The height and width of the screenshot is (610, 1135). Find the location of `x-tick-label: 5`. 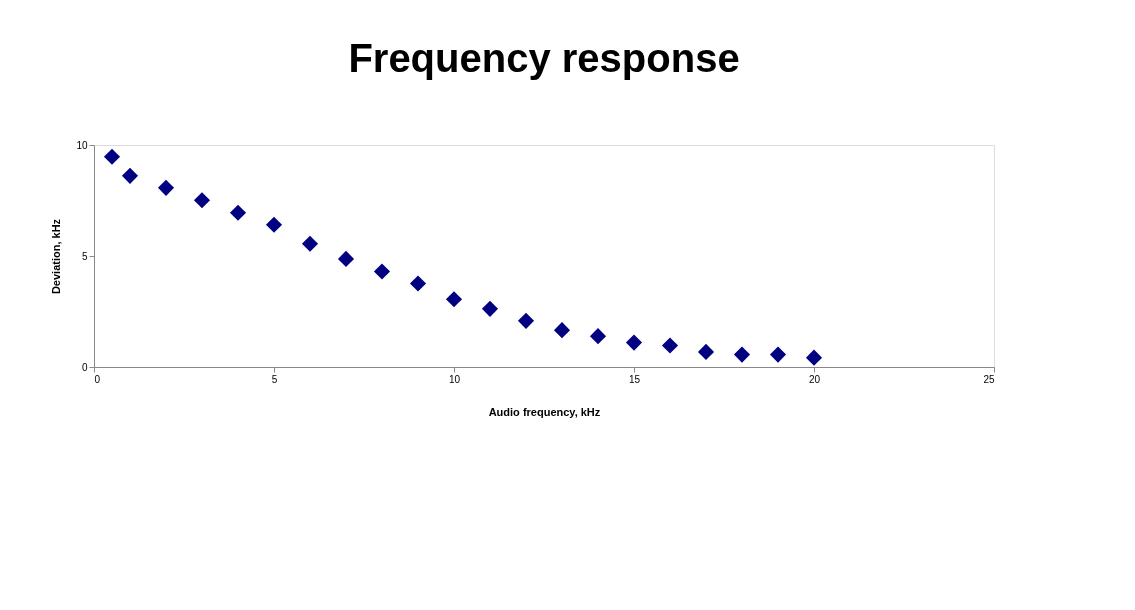

x-tick-label: 5 is located at coordinates (274, 379).